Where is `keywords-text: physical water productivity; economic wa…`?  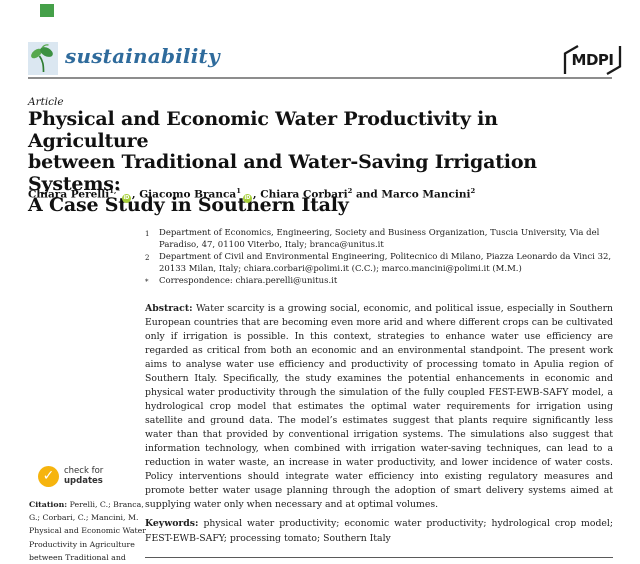 keywords-text: physical water productivity; economic wa… is located at coordinates (379, 531).